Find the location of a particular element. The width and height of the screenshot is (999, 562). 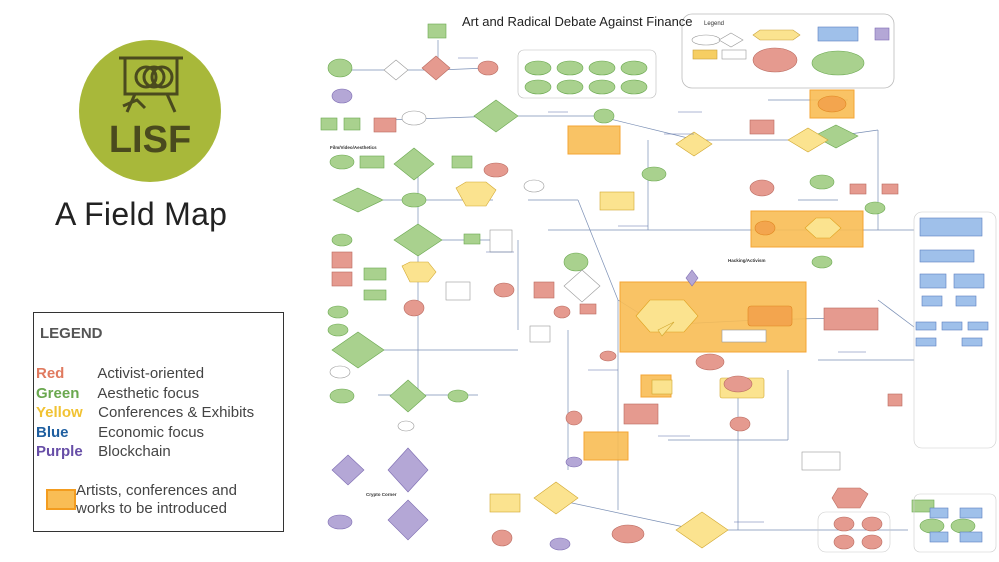

legend-row-purple: Purple Blockchain is located at coordinates (103, 451).